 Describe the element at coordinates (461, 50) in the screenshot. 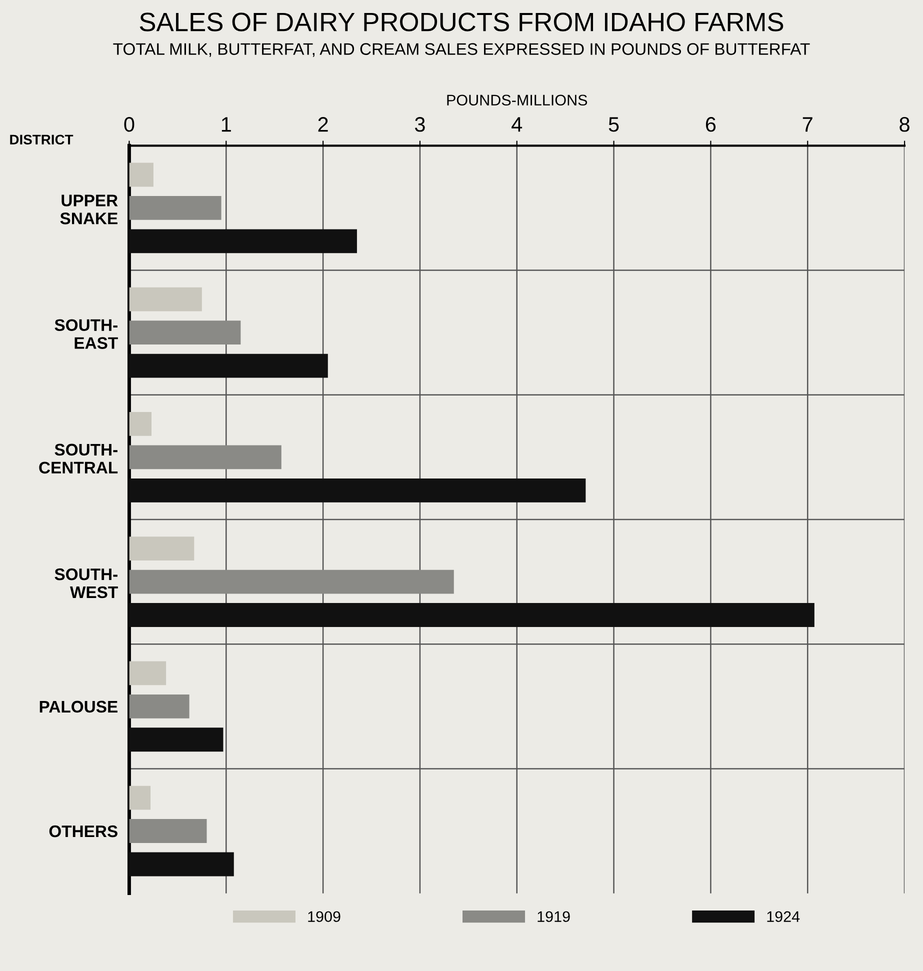

I see `chart-subtitle: TOTAL MILK, BUTTERFAT, AND CREAM SALES EXPRESSED IN POUNDS OF BUTTERFAT` at that location.